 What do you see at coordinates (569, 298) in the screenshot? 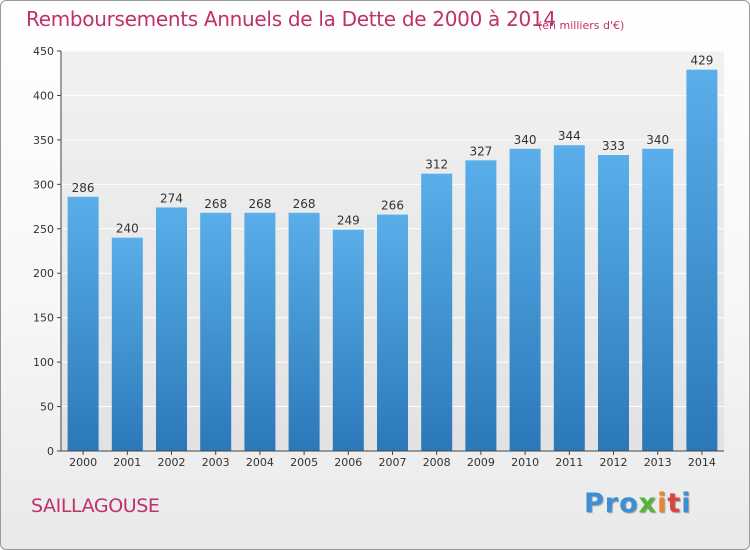
I see `bar-2011` at bounding box center [569, 298].